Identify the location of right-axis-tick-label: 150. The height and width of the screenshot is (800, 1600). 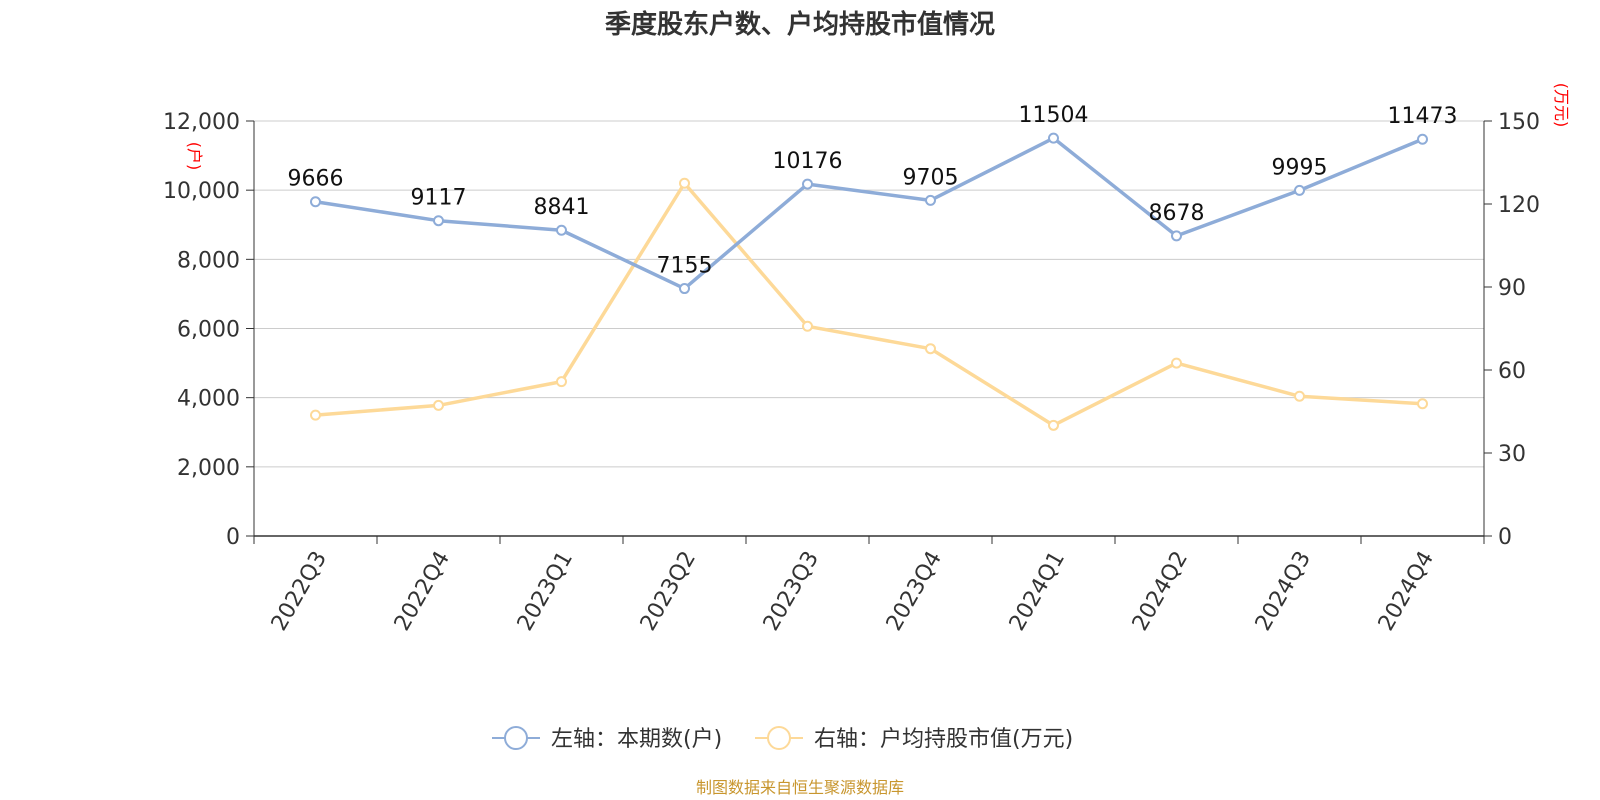
(1519, 122).